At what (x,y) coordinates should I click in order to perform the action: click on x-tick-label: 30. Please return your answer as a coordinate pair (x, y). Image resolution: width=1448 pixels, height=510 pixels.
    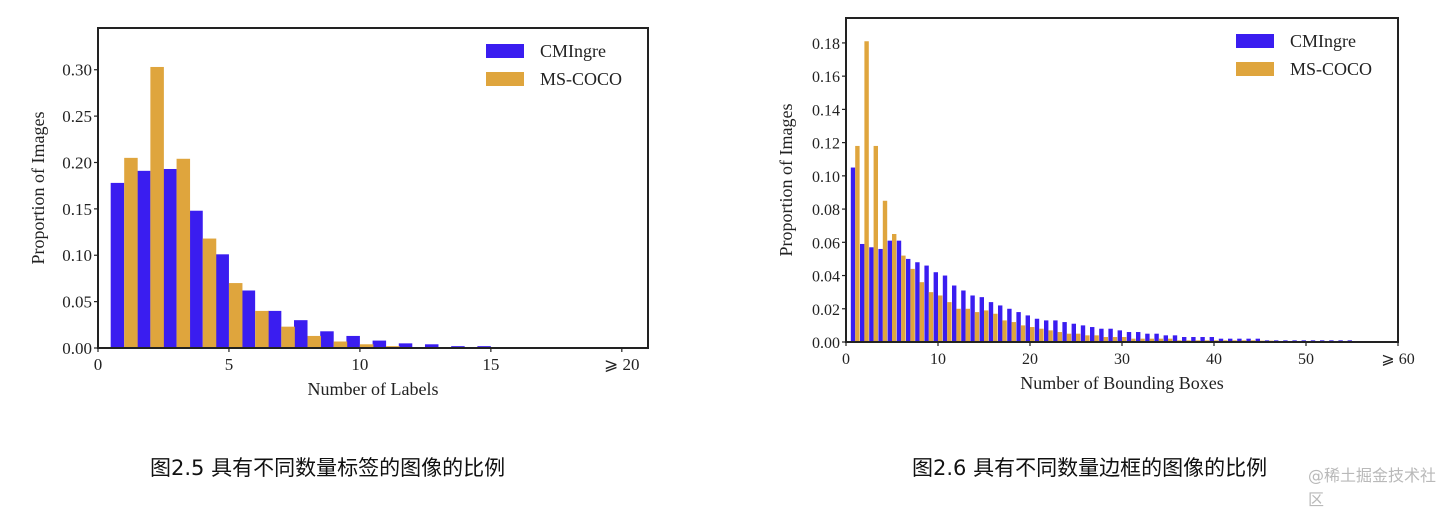
    Looking at the image, I should click on (1122, 359).